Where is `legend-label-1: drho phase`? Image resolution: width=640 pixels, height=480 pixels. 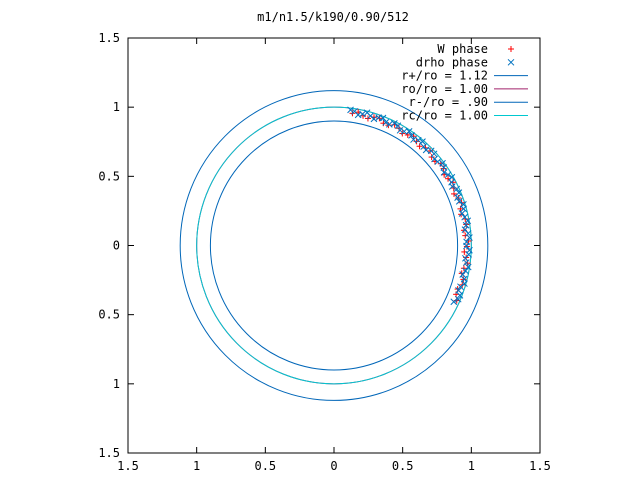
legend-label-1: drho phase is located at coordinates (452, 62).